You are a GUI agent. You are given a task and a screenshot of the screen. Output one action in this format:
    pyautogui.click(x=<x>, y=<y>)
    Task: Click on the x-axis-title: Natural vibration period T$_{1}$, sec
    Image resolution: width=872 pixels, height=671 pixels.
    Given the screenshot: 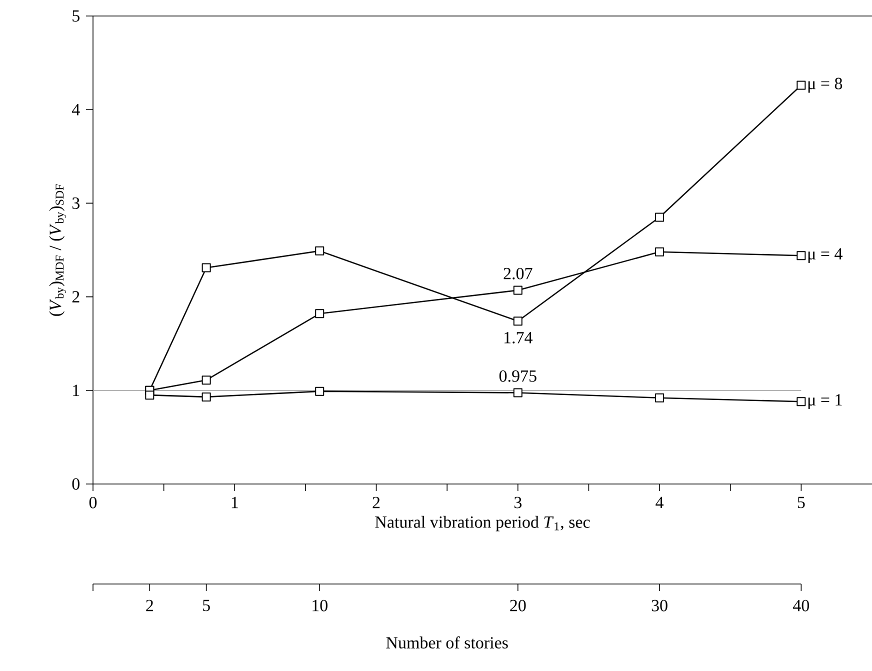 What is the action you would take?
    pyautogui.click(x=482, y=524)
    